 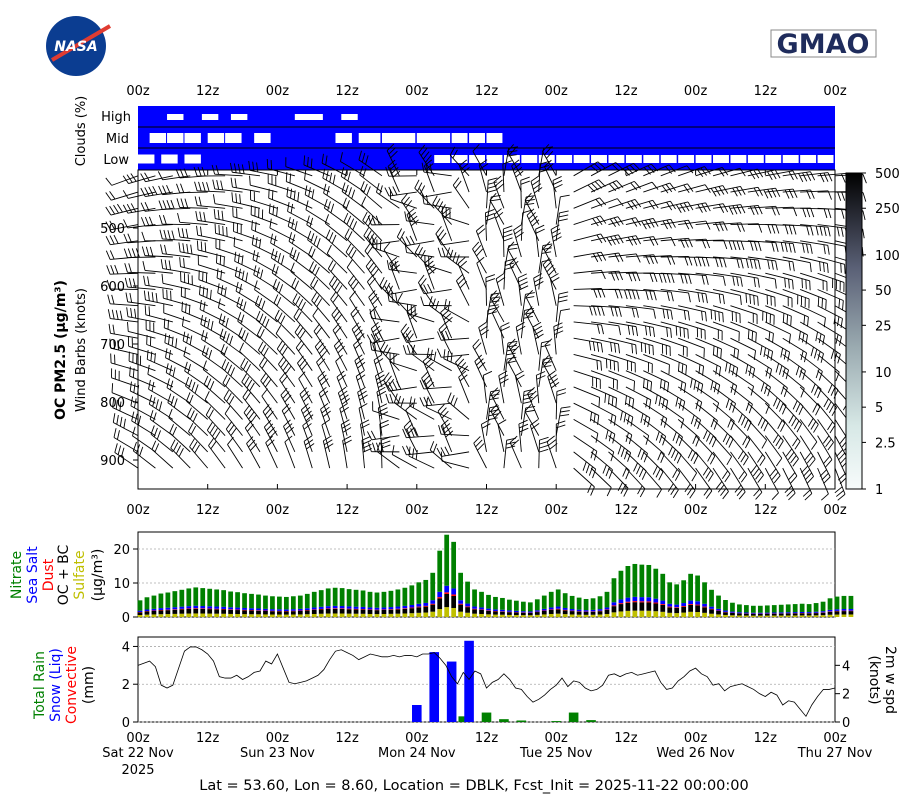 I want to click on precip-yticks: 0 2 4, so click(x=130, y=685).